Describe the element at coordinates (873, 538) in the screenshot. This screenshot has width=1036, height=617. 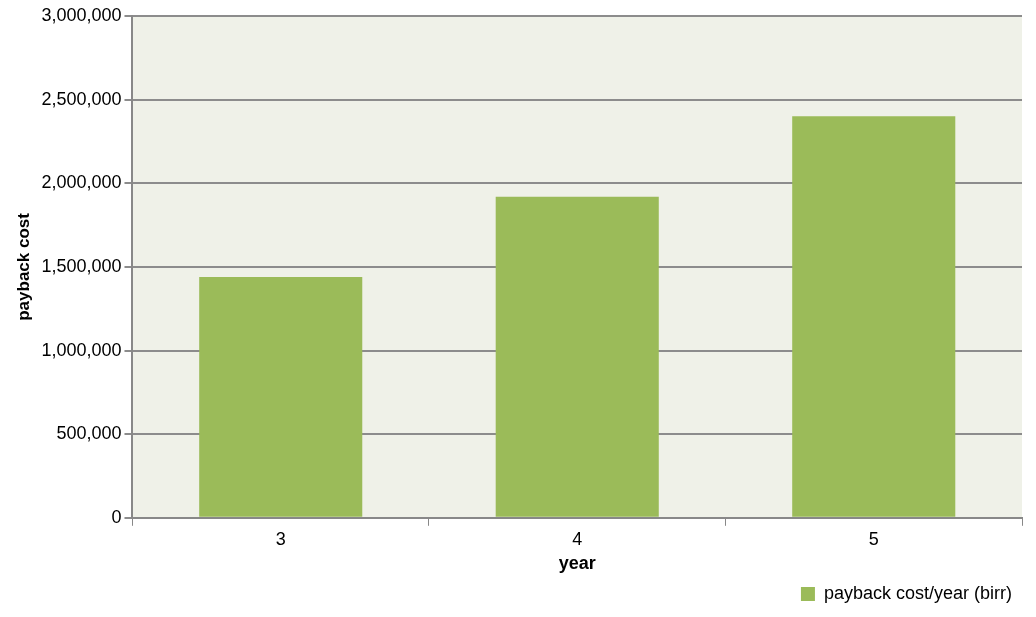
I see `x-tick-label: 5` at that location.